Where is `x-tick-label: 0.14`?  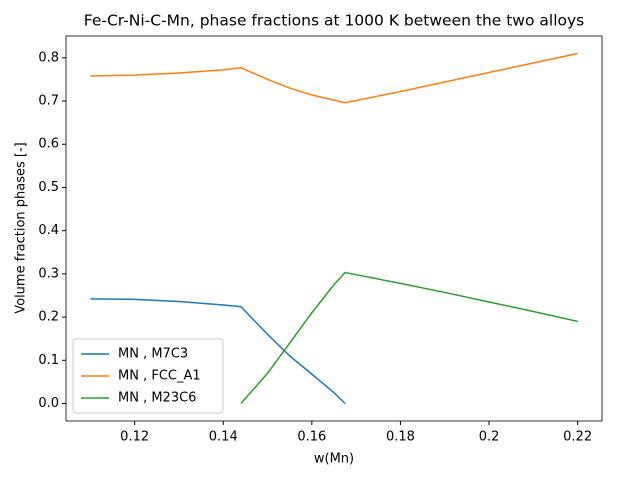 x-tick-label: 0.14 is located at coordinates (223, 437).